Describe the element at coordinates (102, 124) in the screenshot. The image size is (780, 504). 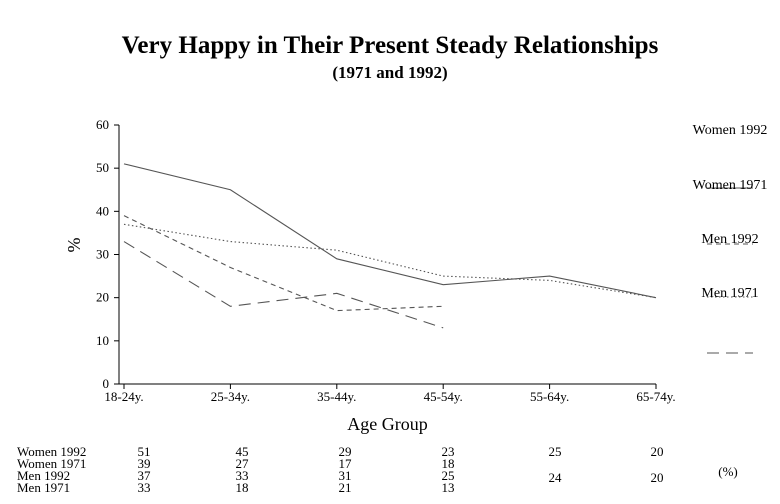
I see `y-tick-label: 60` at that location.